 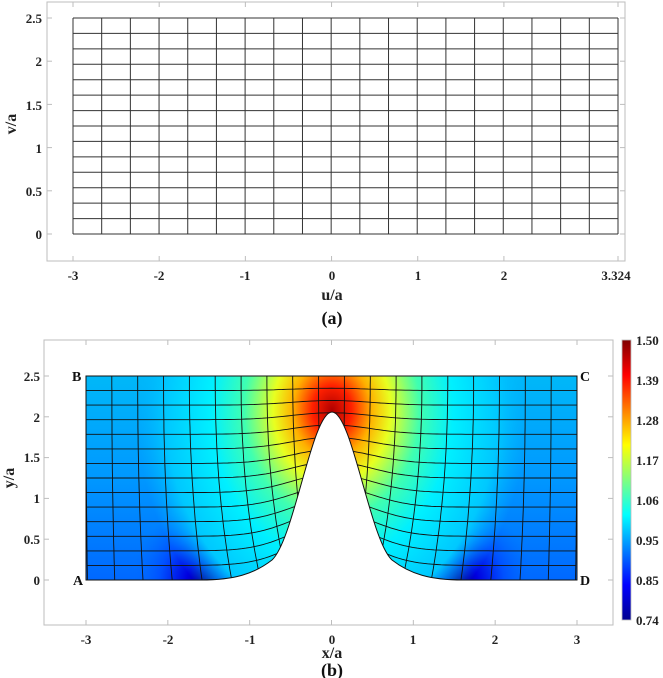 I want to click on x-tick-a: -2, so click(x=159, y=275).